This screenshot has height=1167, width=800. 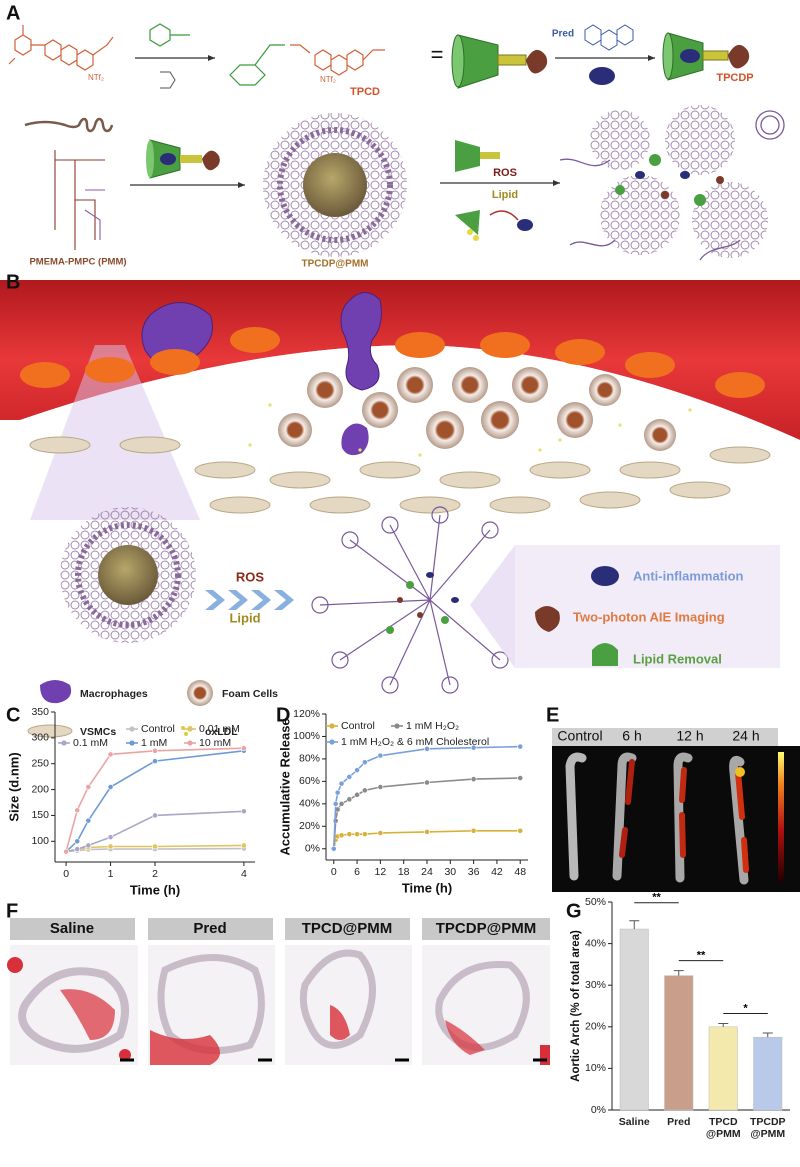 I want to click on legend-label: 0.01 mM, so click(x=219, y=729).